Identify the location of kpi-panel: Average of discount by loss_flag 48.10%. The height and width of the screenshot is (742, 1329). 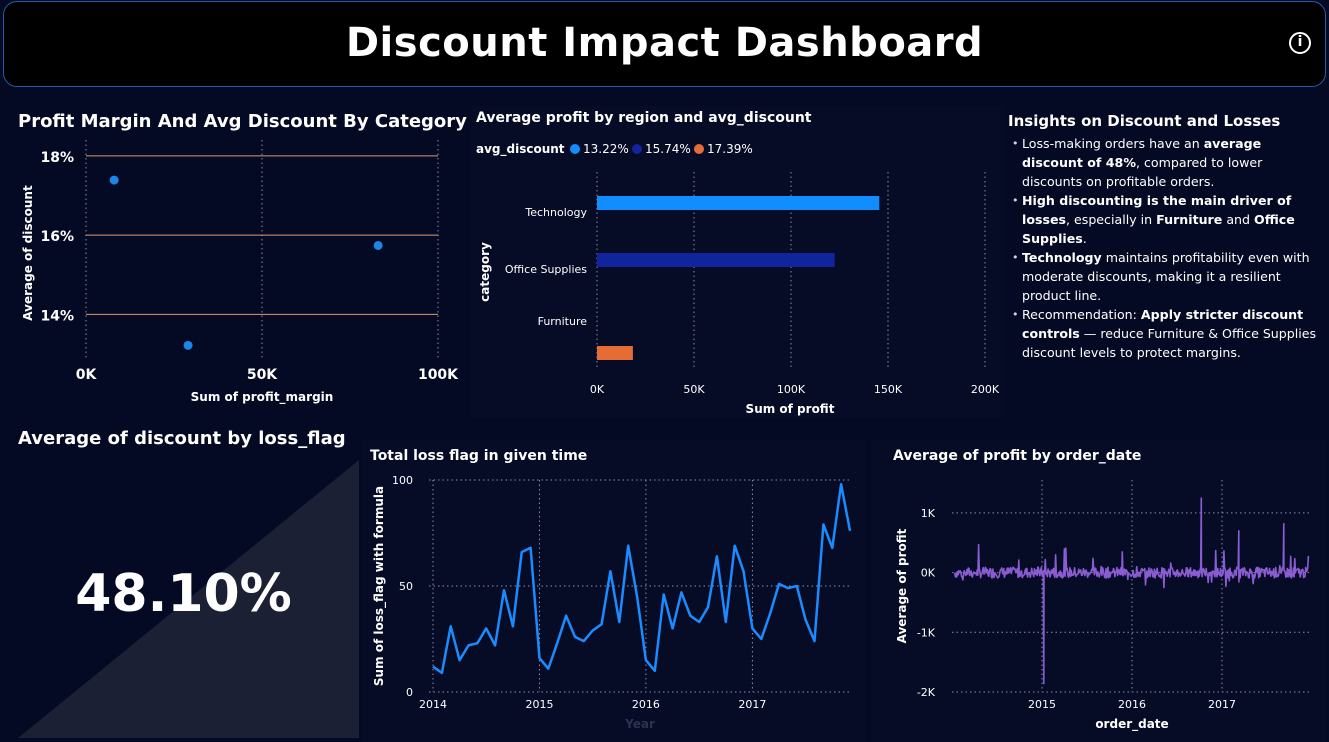
(183, 578).